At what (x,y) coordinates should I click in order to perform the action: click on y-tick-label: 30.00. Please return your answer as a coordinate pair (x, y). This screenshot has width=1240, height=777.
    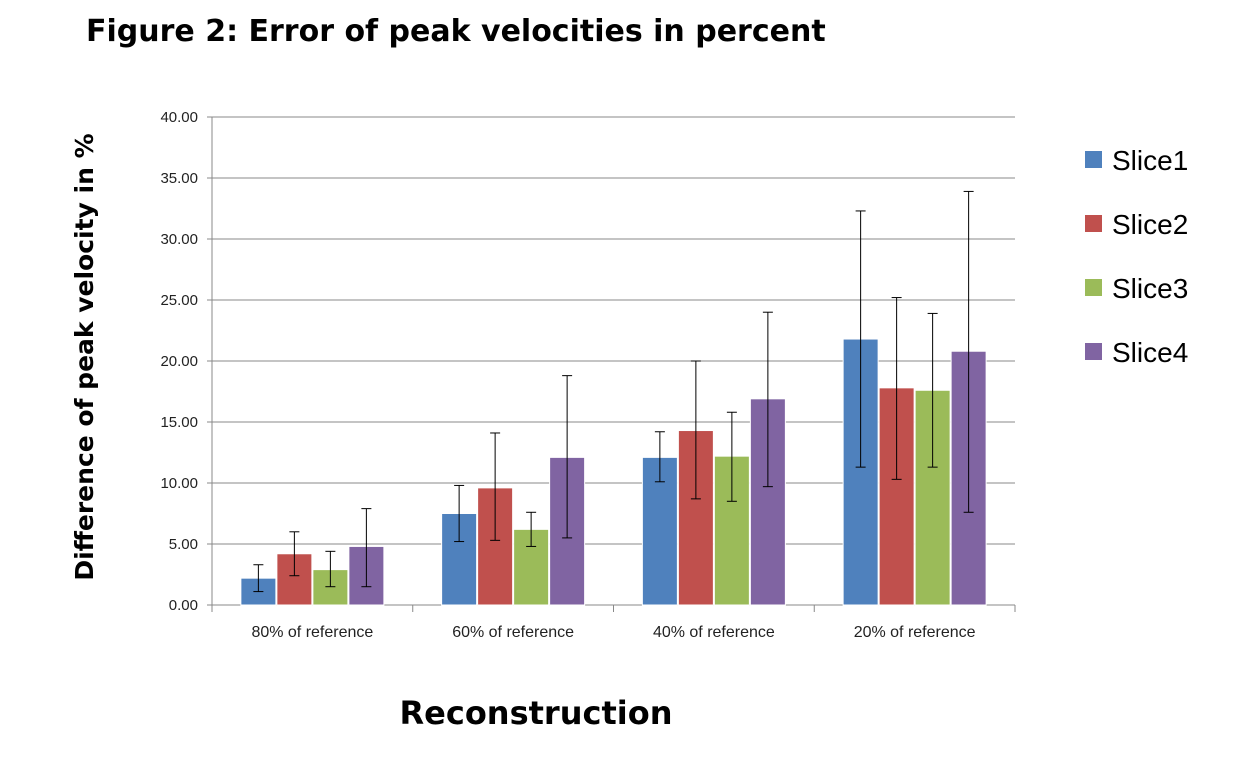
    Looking at the image, I should click on (179, 239).